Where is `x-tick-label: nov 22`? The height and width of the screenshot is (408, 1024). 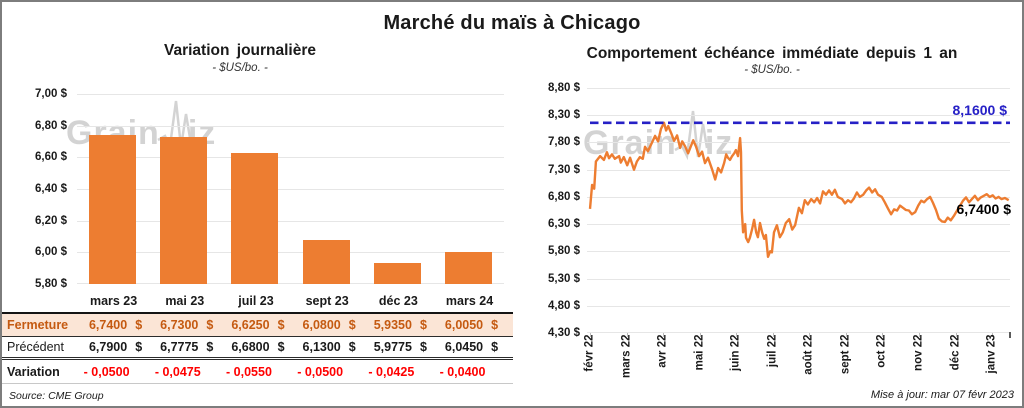 x-tick-label: nov 22 is located at coordinates (918, 352).